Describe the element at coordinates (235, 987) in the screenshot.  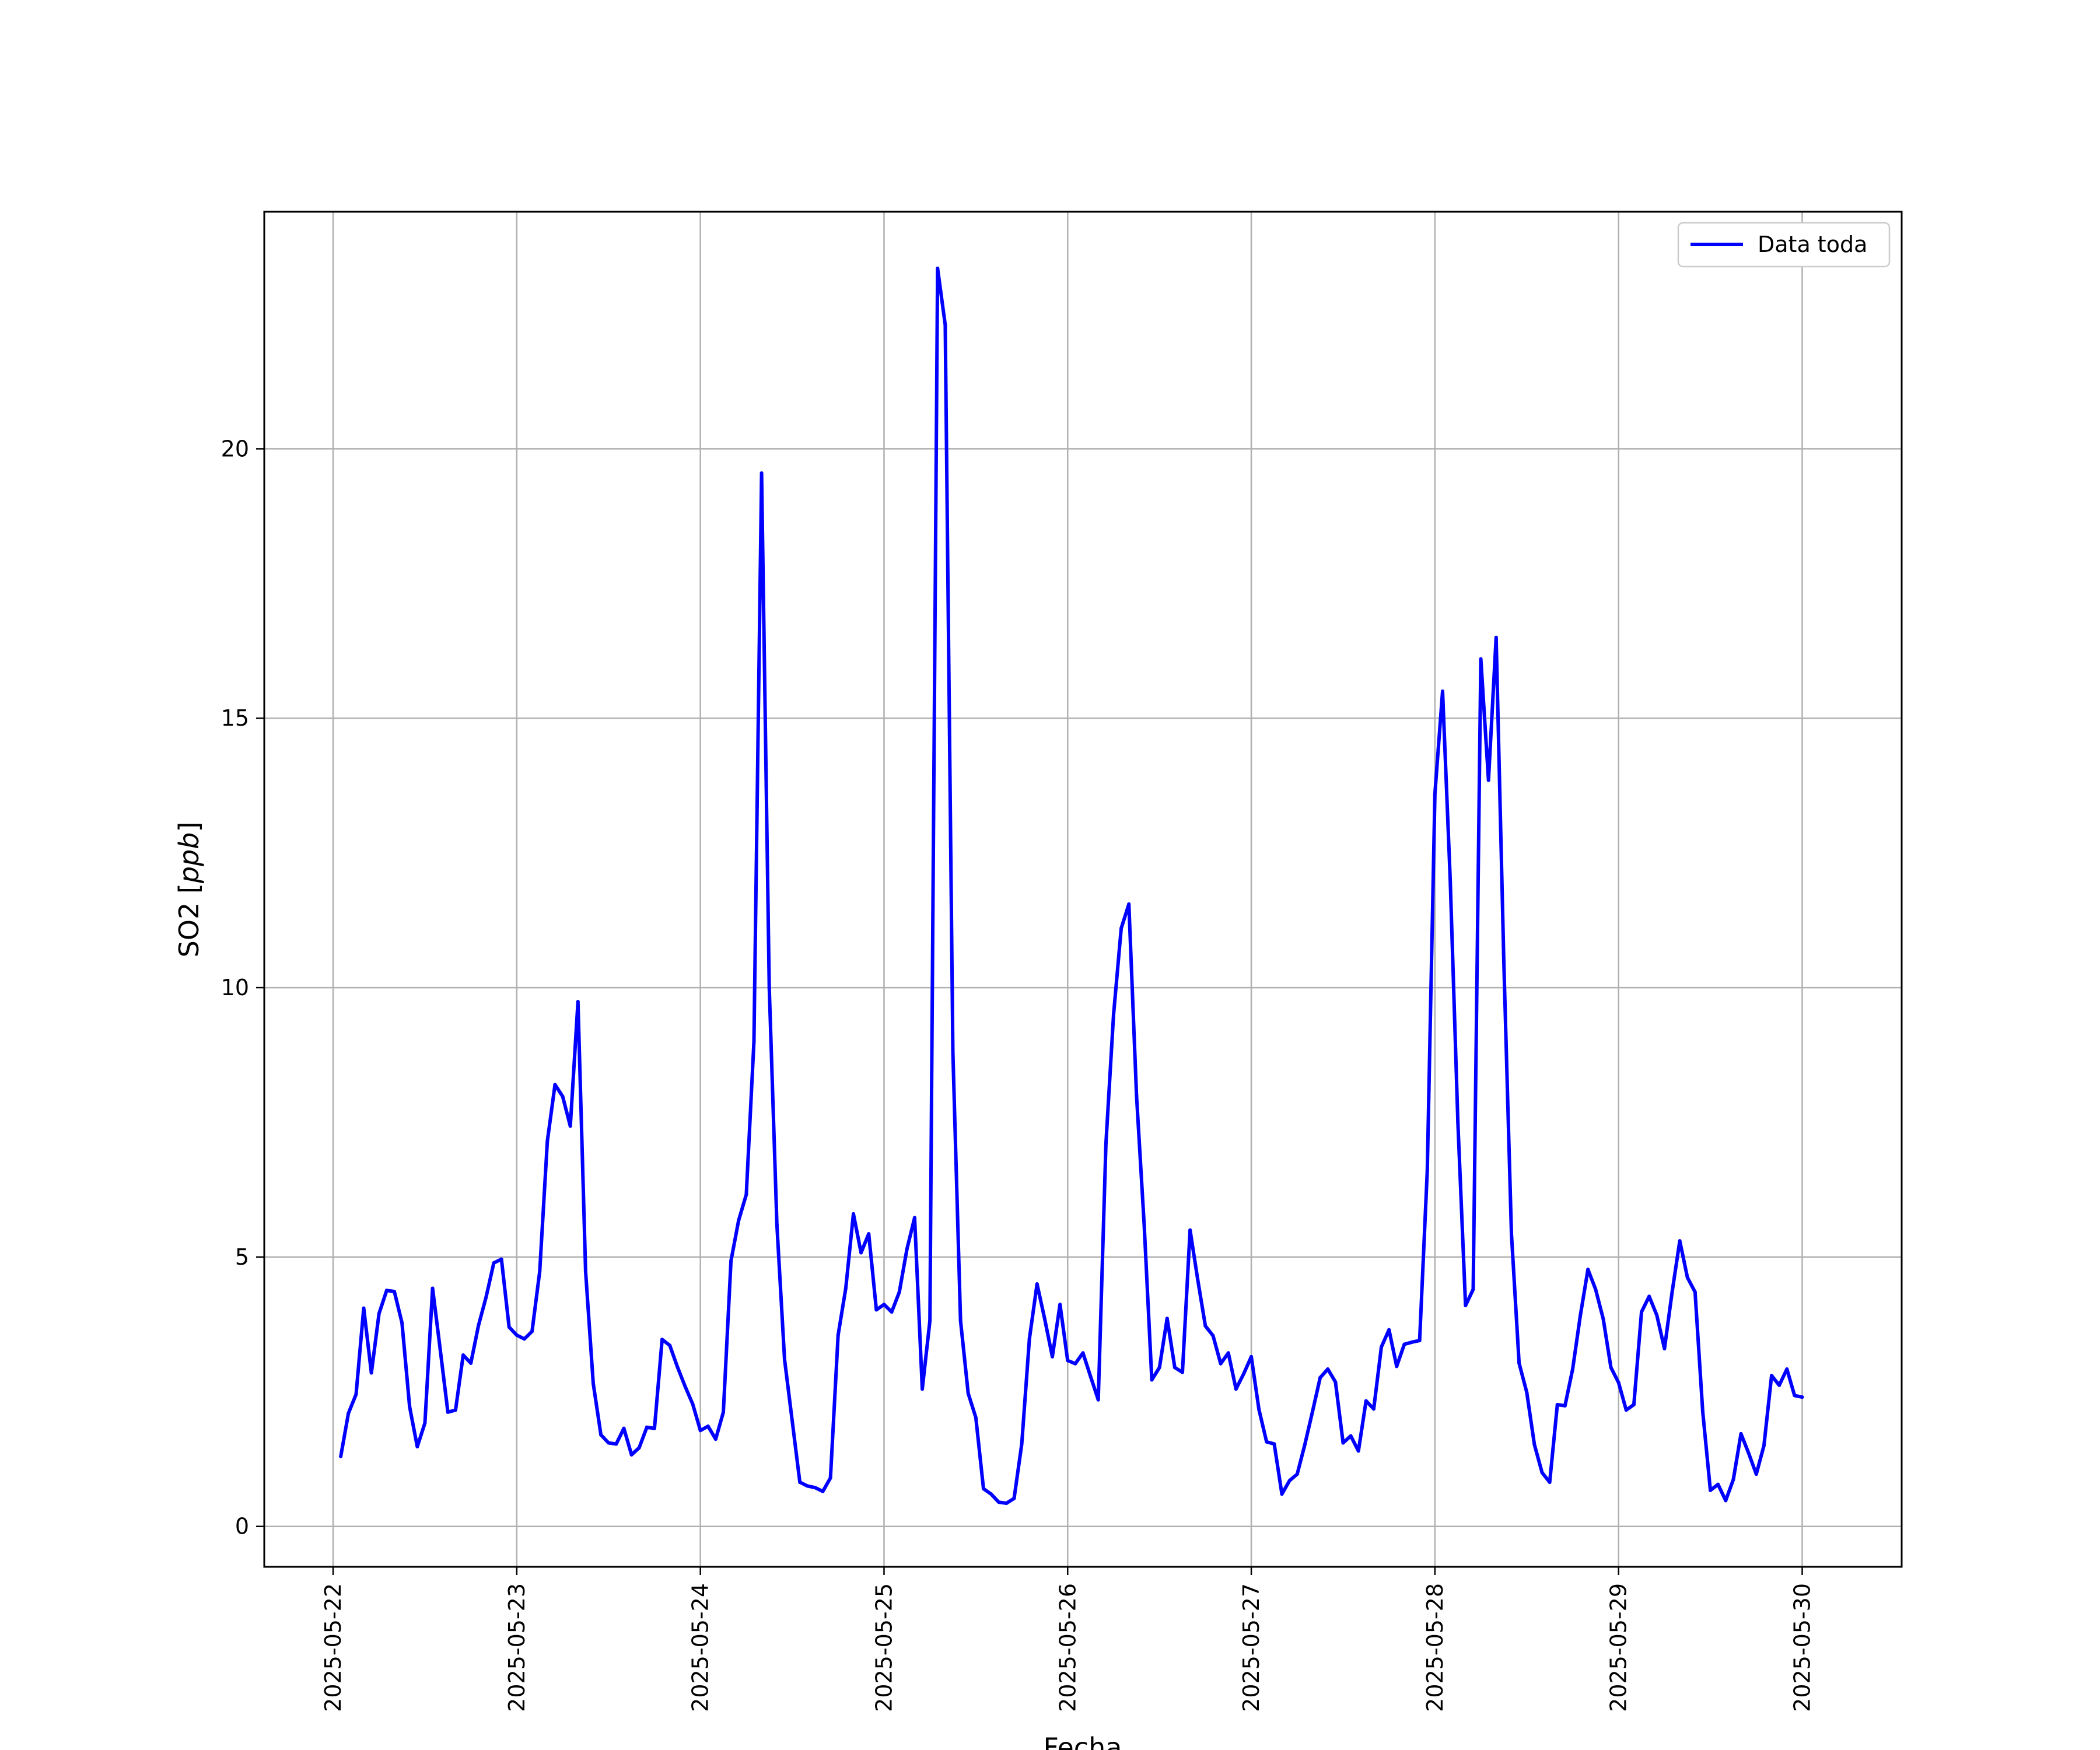
I see `y-tick-label: 10` at that location.